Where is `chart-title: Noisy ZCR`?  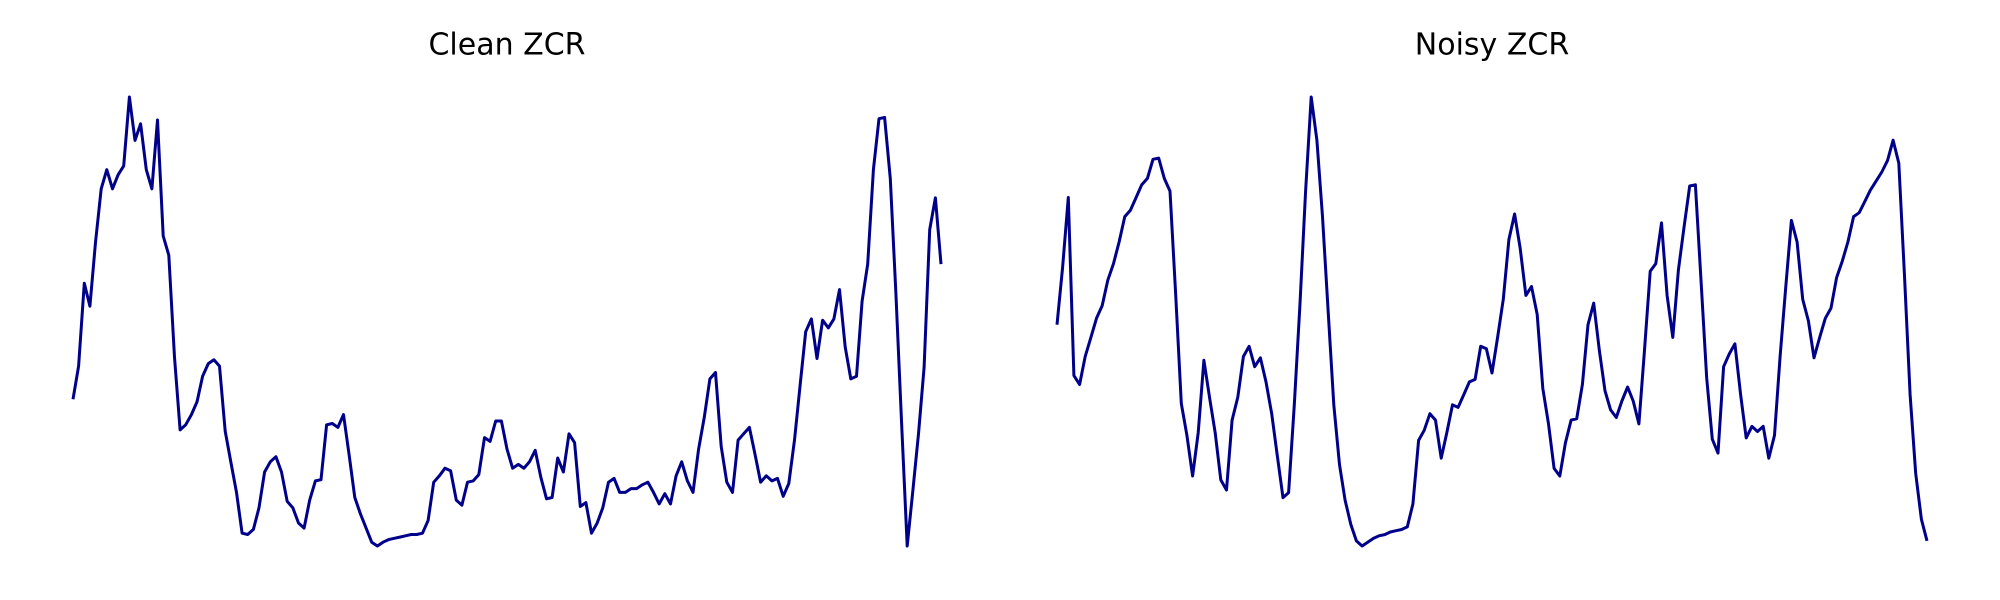 chart-title: Noisy ZCR is located at coordinates (1492, 45).